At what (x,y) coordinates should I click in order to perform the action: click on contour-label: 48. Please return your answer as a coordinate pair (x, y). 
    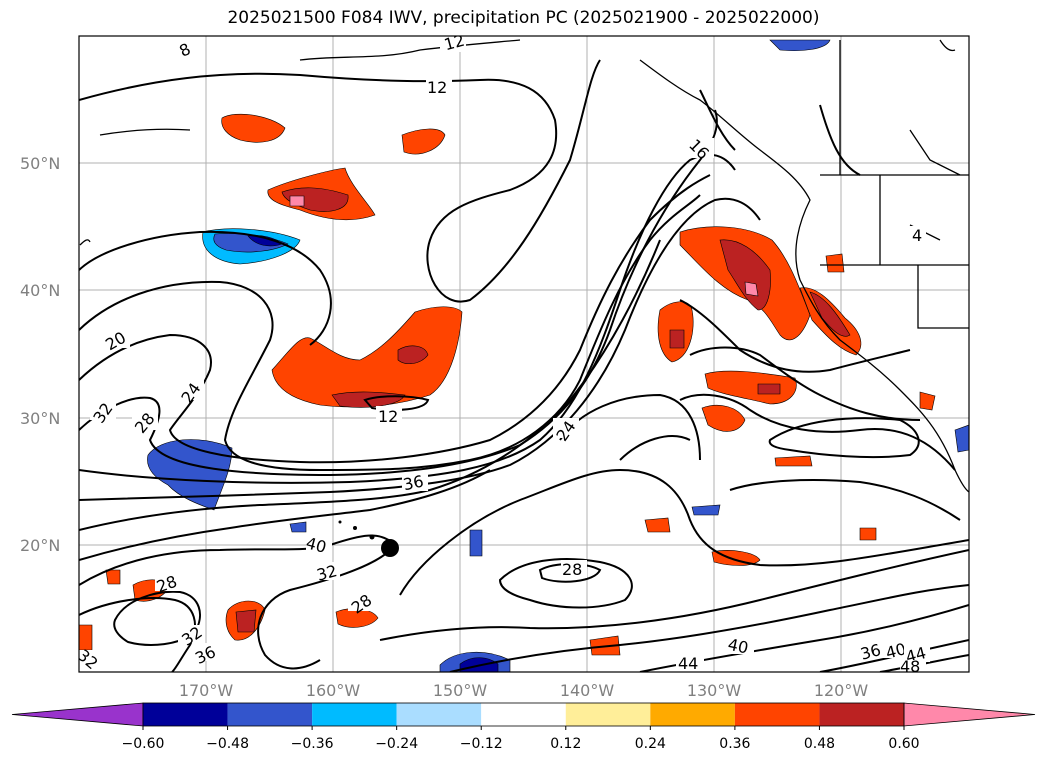
    Looking at the image, I should click on (910, 666).